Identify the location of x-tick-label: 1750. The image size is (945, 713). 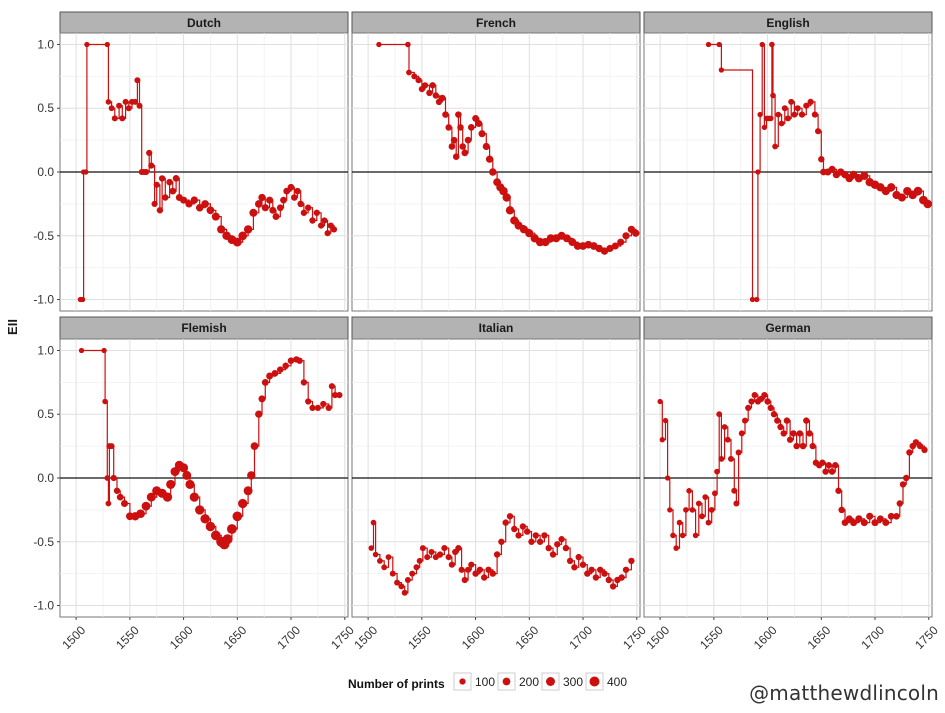
(342, 637).